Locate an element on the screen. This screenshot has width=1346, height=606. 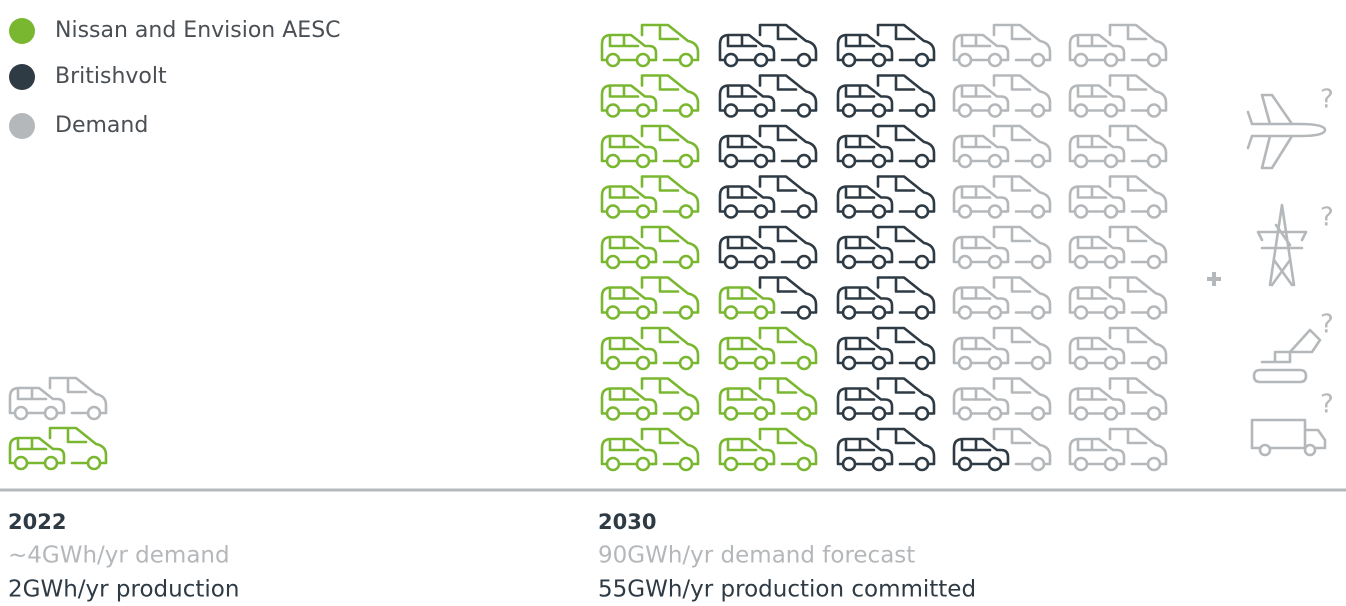
pylon-icon is located at coordinates (1282, 245).